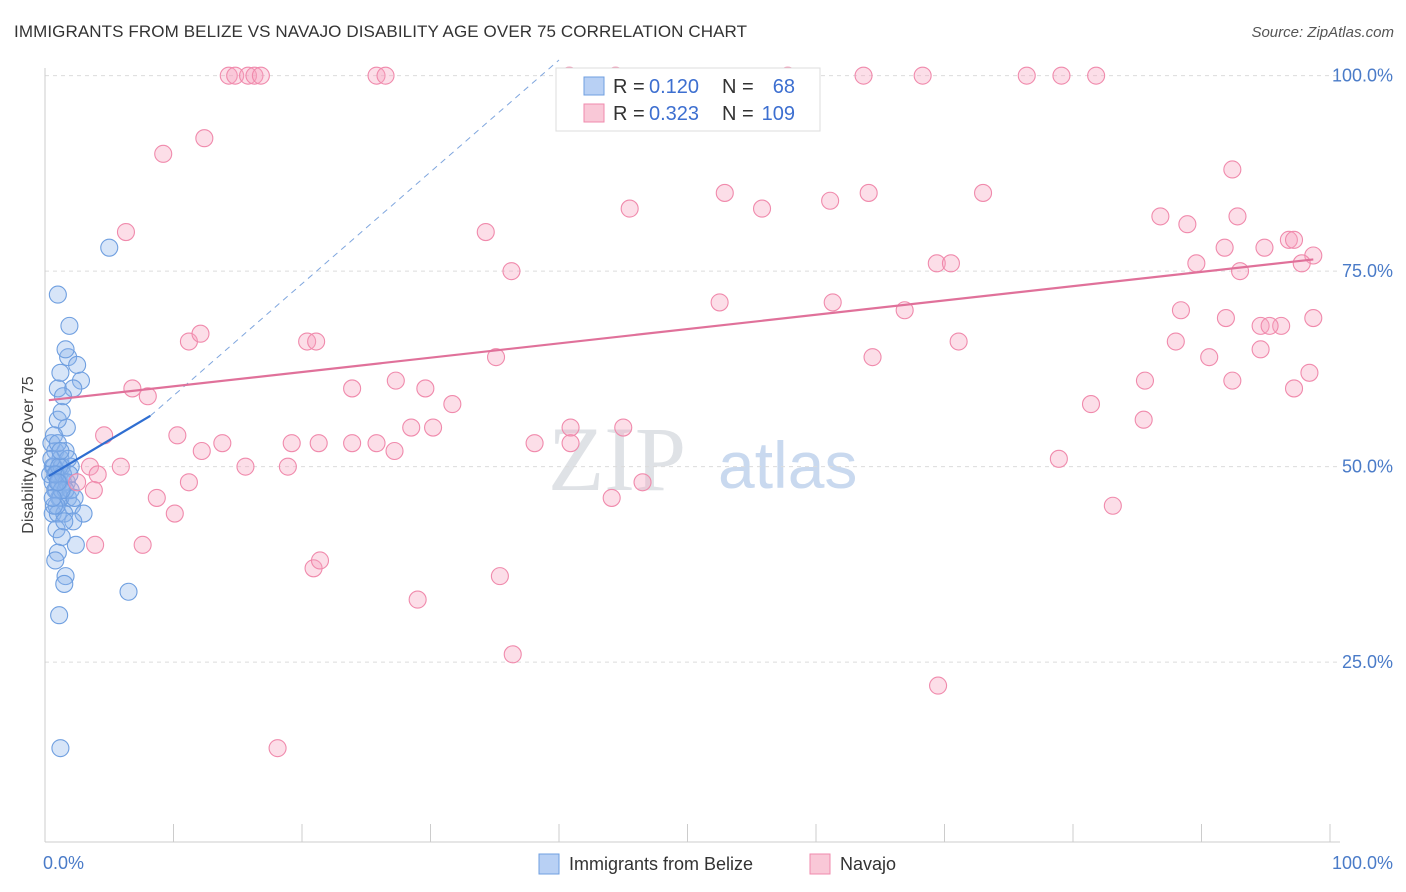  What do you see at coordinates (617, 459) in the screenshot?
I see `watermark-zip: ZIP` at bounding box center [617, 459].